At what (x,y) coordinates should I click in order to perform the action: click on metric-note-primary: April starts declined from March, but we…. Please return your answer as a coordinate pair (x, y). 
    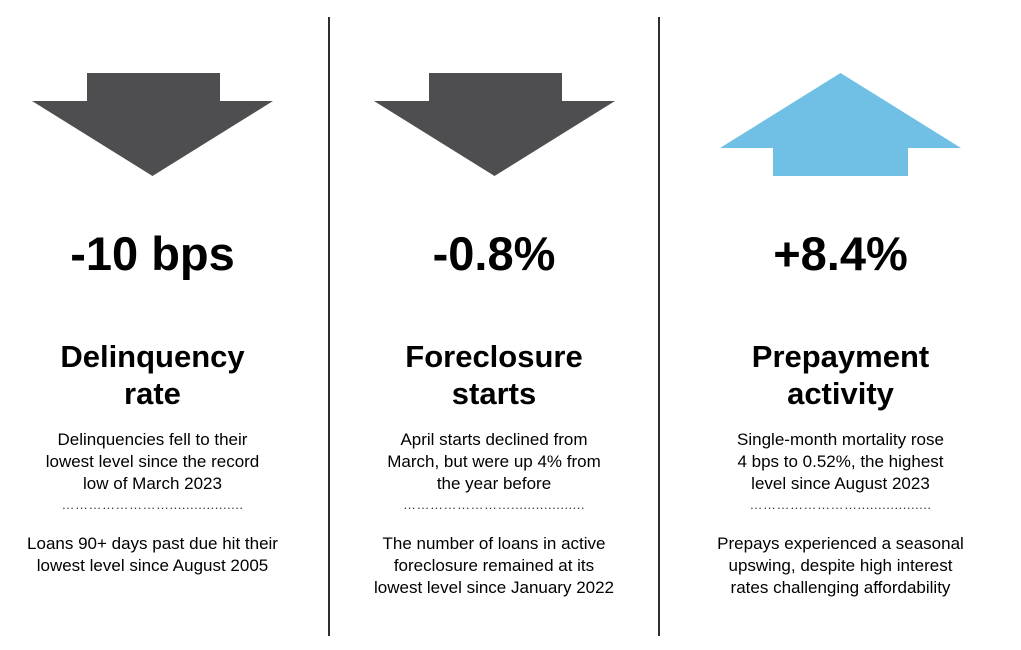
    Looking at the image, I should click on (494, 461).